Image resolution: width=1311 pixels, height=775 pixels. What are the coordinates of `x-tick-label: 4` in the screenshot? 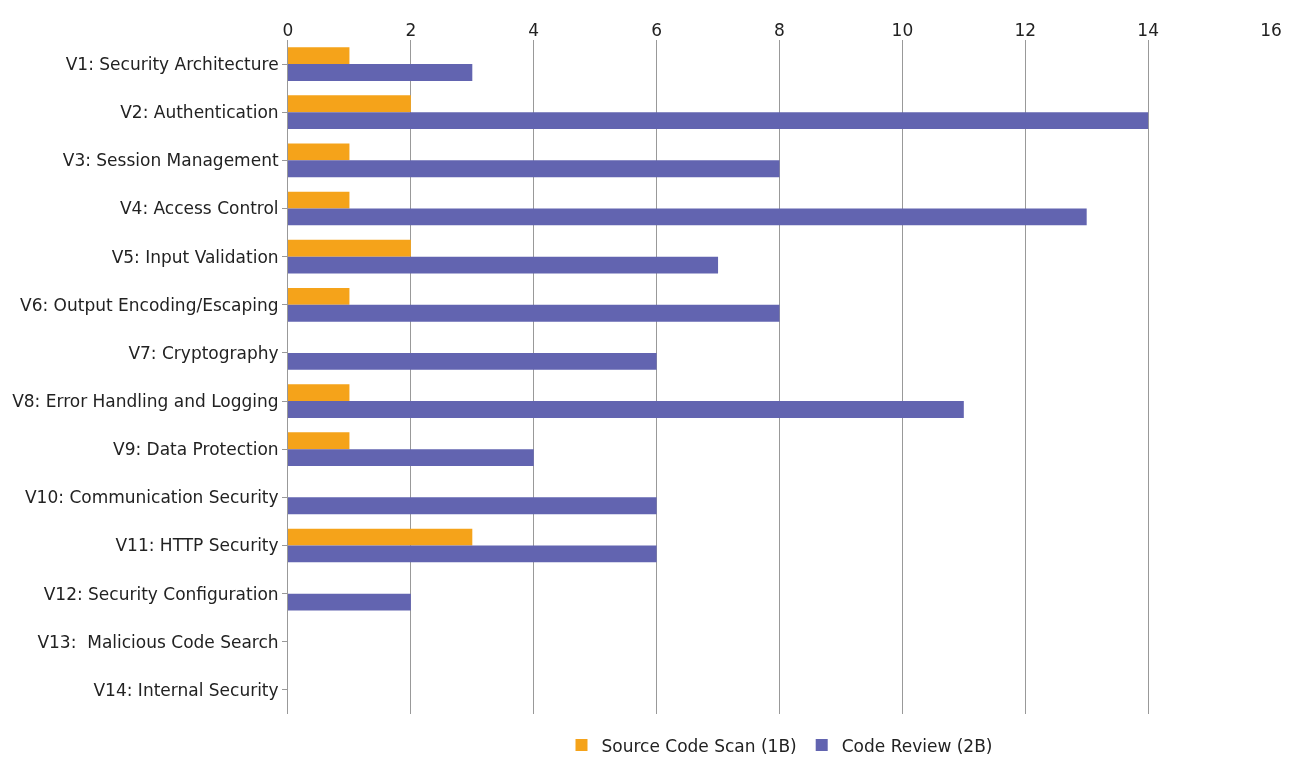 It's located at (534, 29).